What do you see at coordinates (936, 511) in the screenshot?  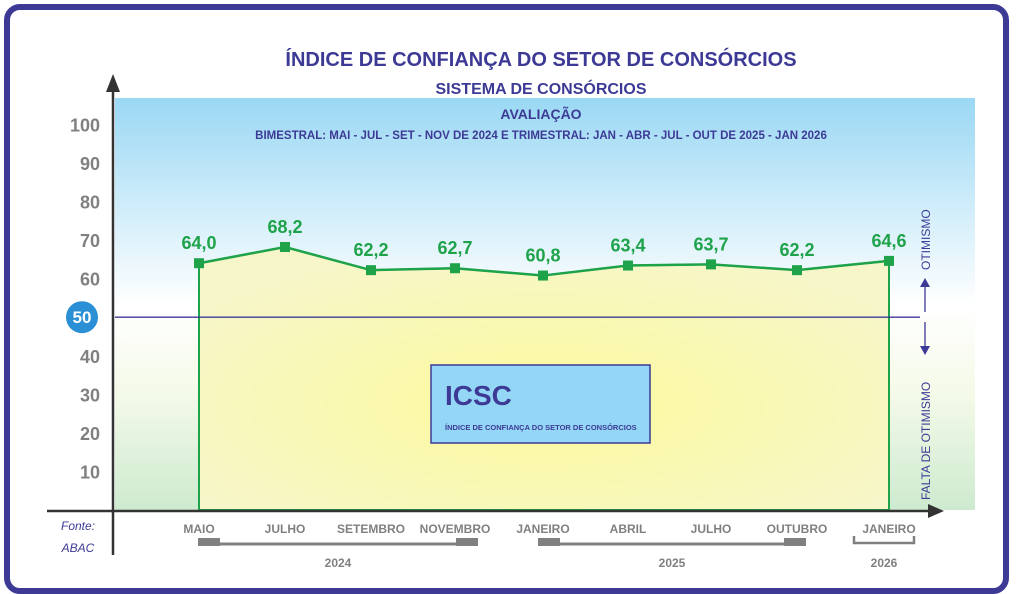 I see `x-axis-arrow-icon` at bounding box center [936, 511].